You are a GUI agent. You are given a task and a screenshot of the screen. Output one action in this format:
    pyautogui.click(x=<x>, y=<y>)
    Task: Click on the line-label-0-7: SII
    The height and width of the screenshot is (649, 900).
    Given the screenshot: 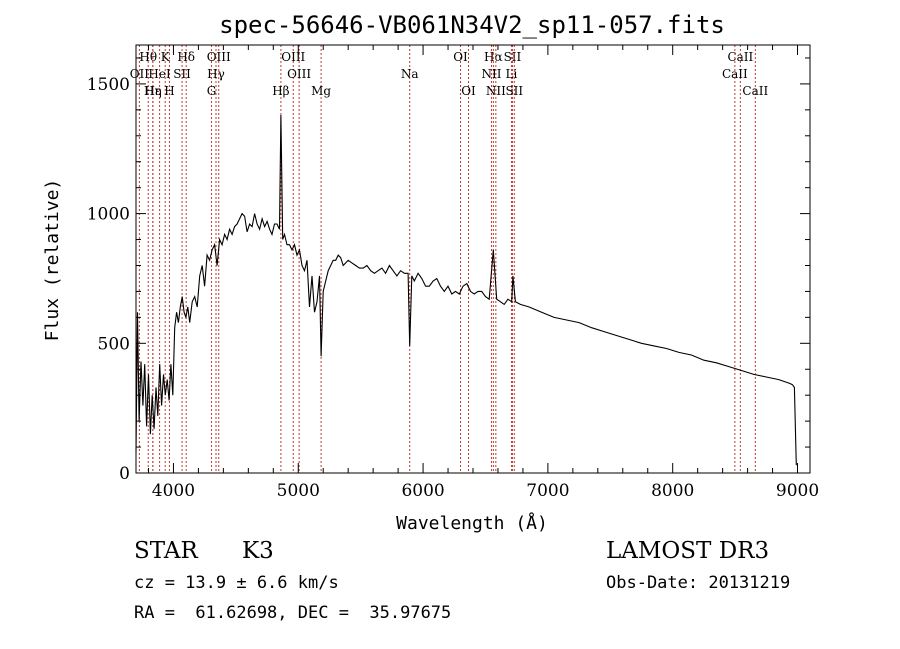 What is the action you would take?
    pyautogui.click(x=513, y=57)
    